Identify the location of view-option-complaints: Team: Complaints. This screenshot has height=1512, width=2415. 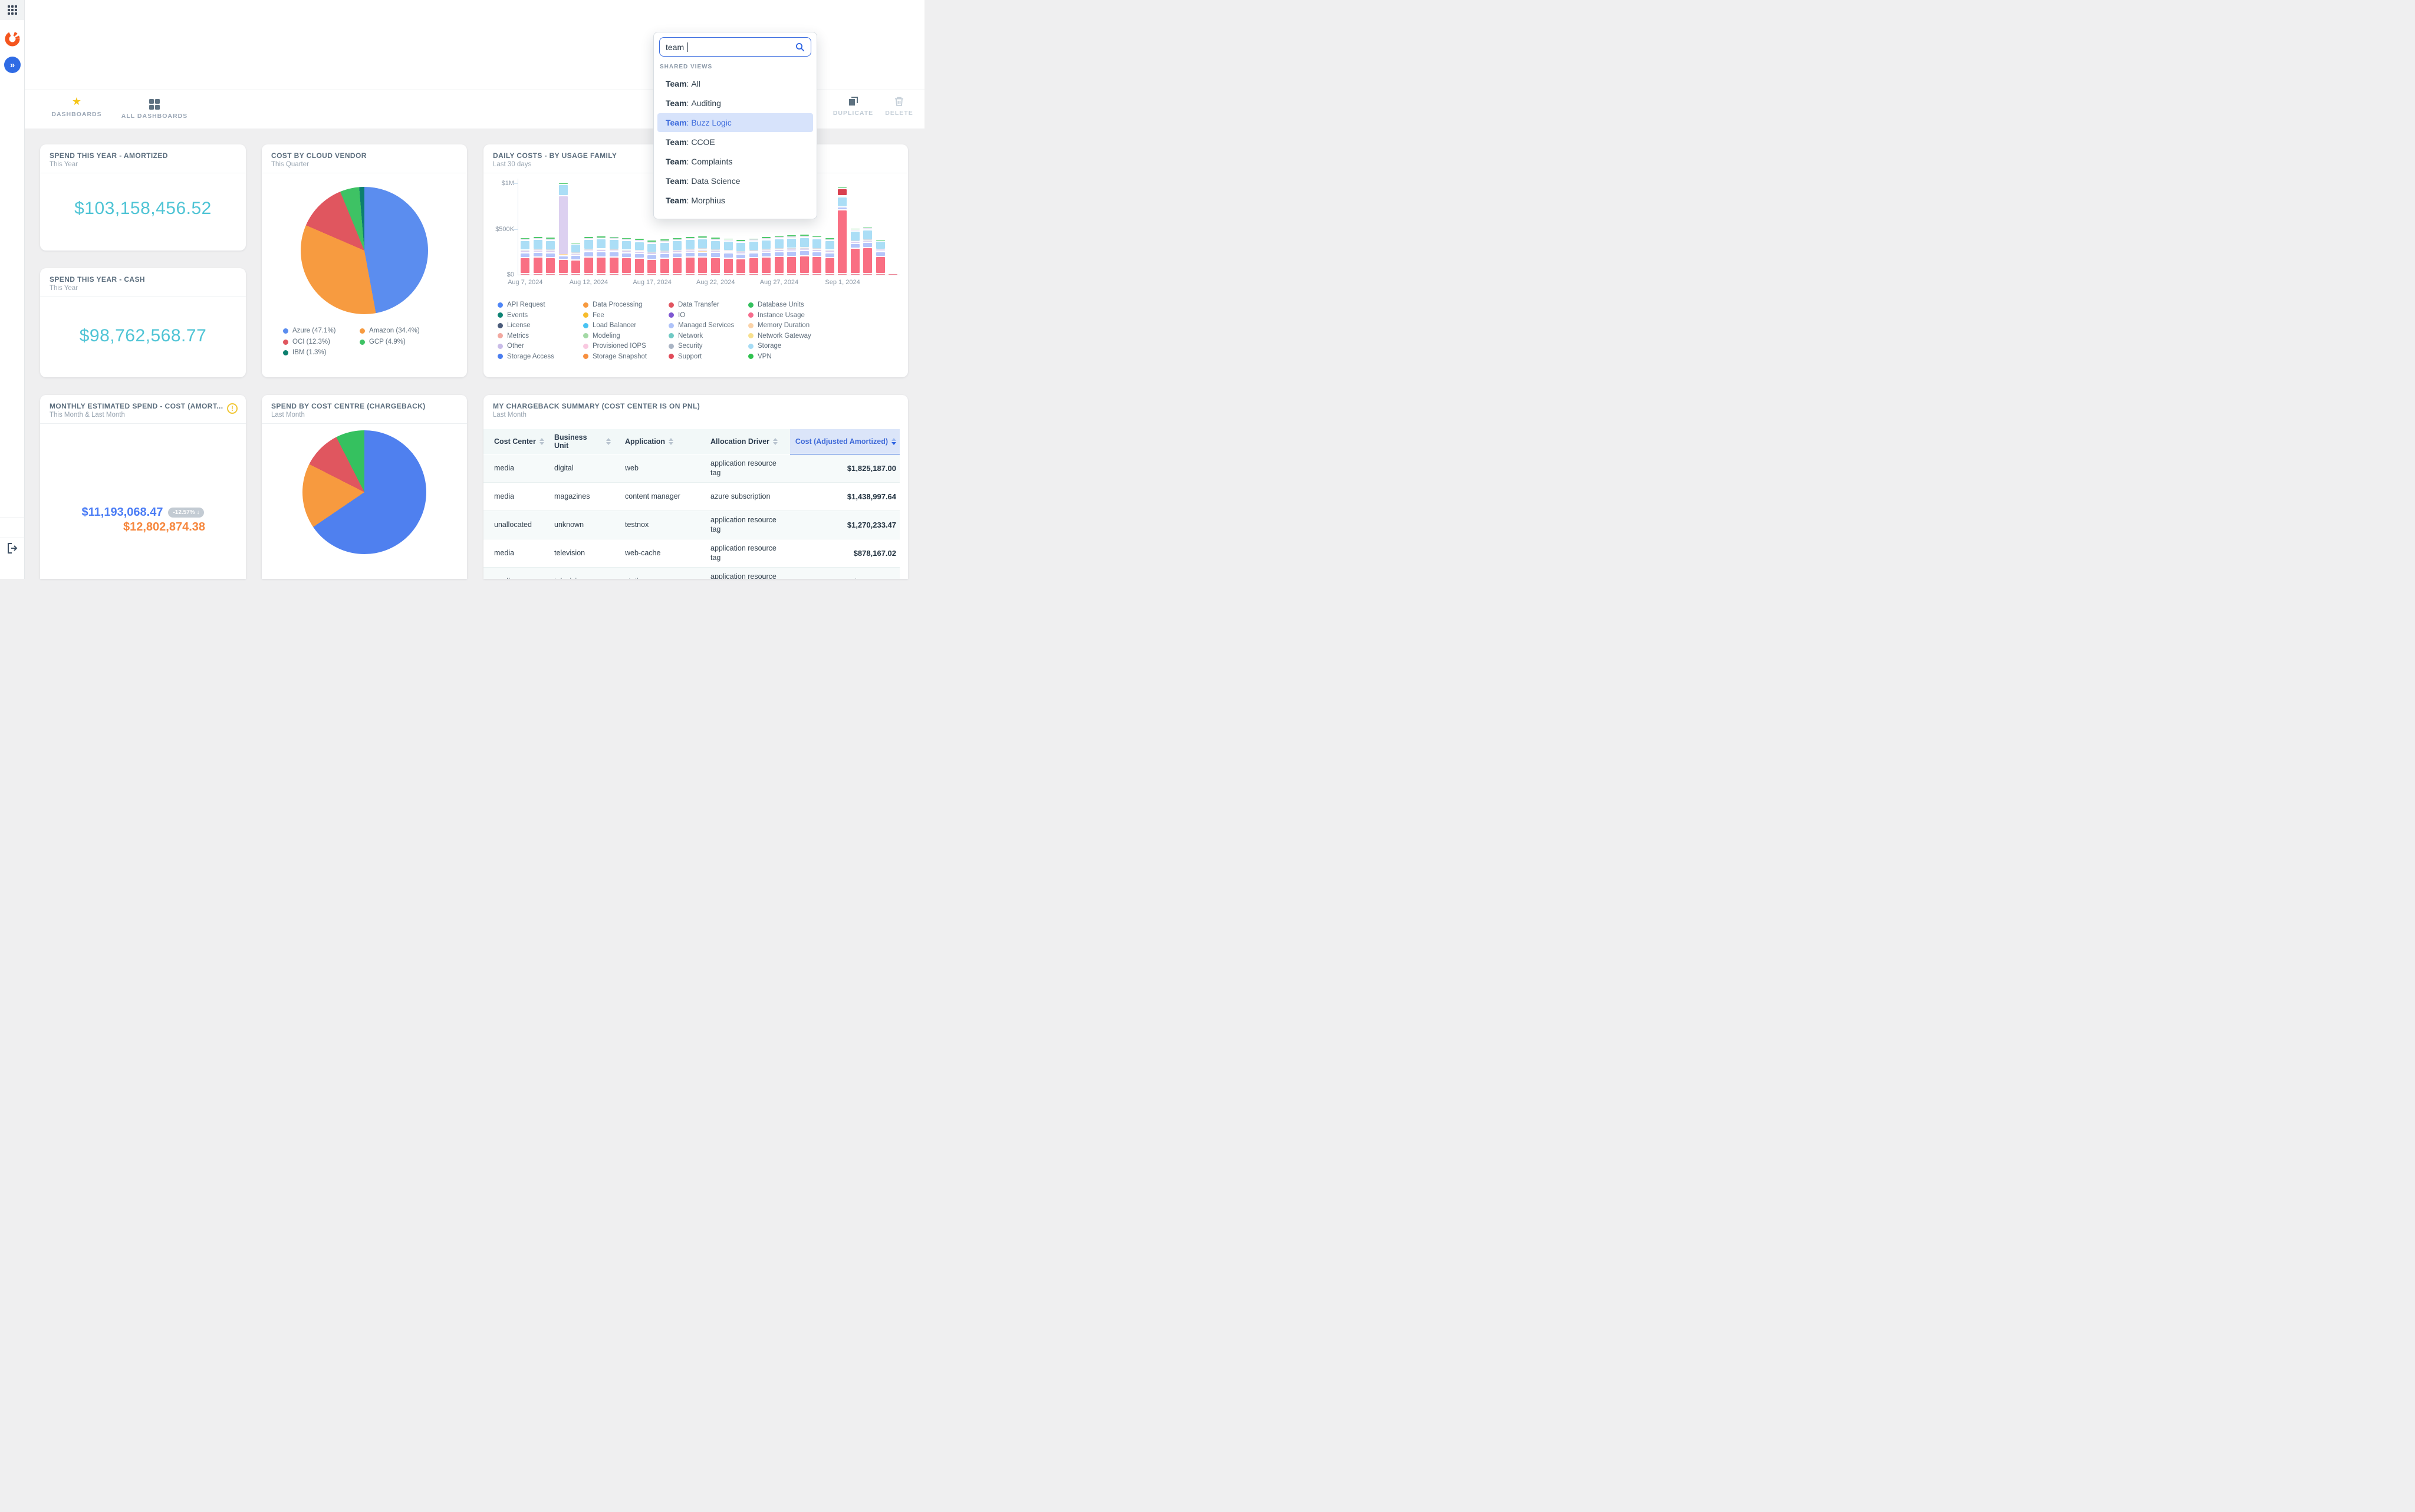
(699, 161).